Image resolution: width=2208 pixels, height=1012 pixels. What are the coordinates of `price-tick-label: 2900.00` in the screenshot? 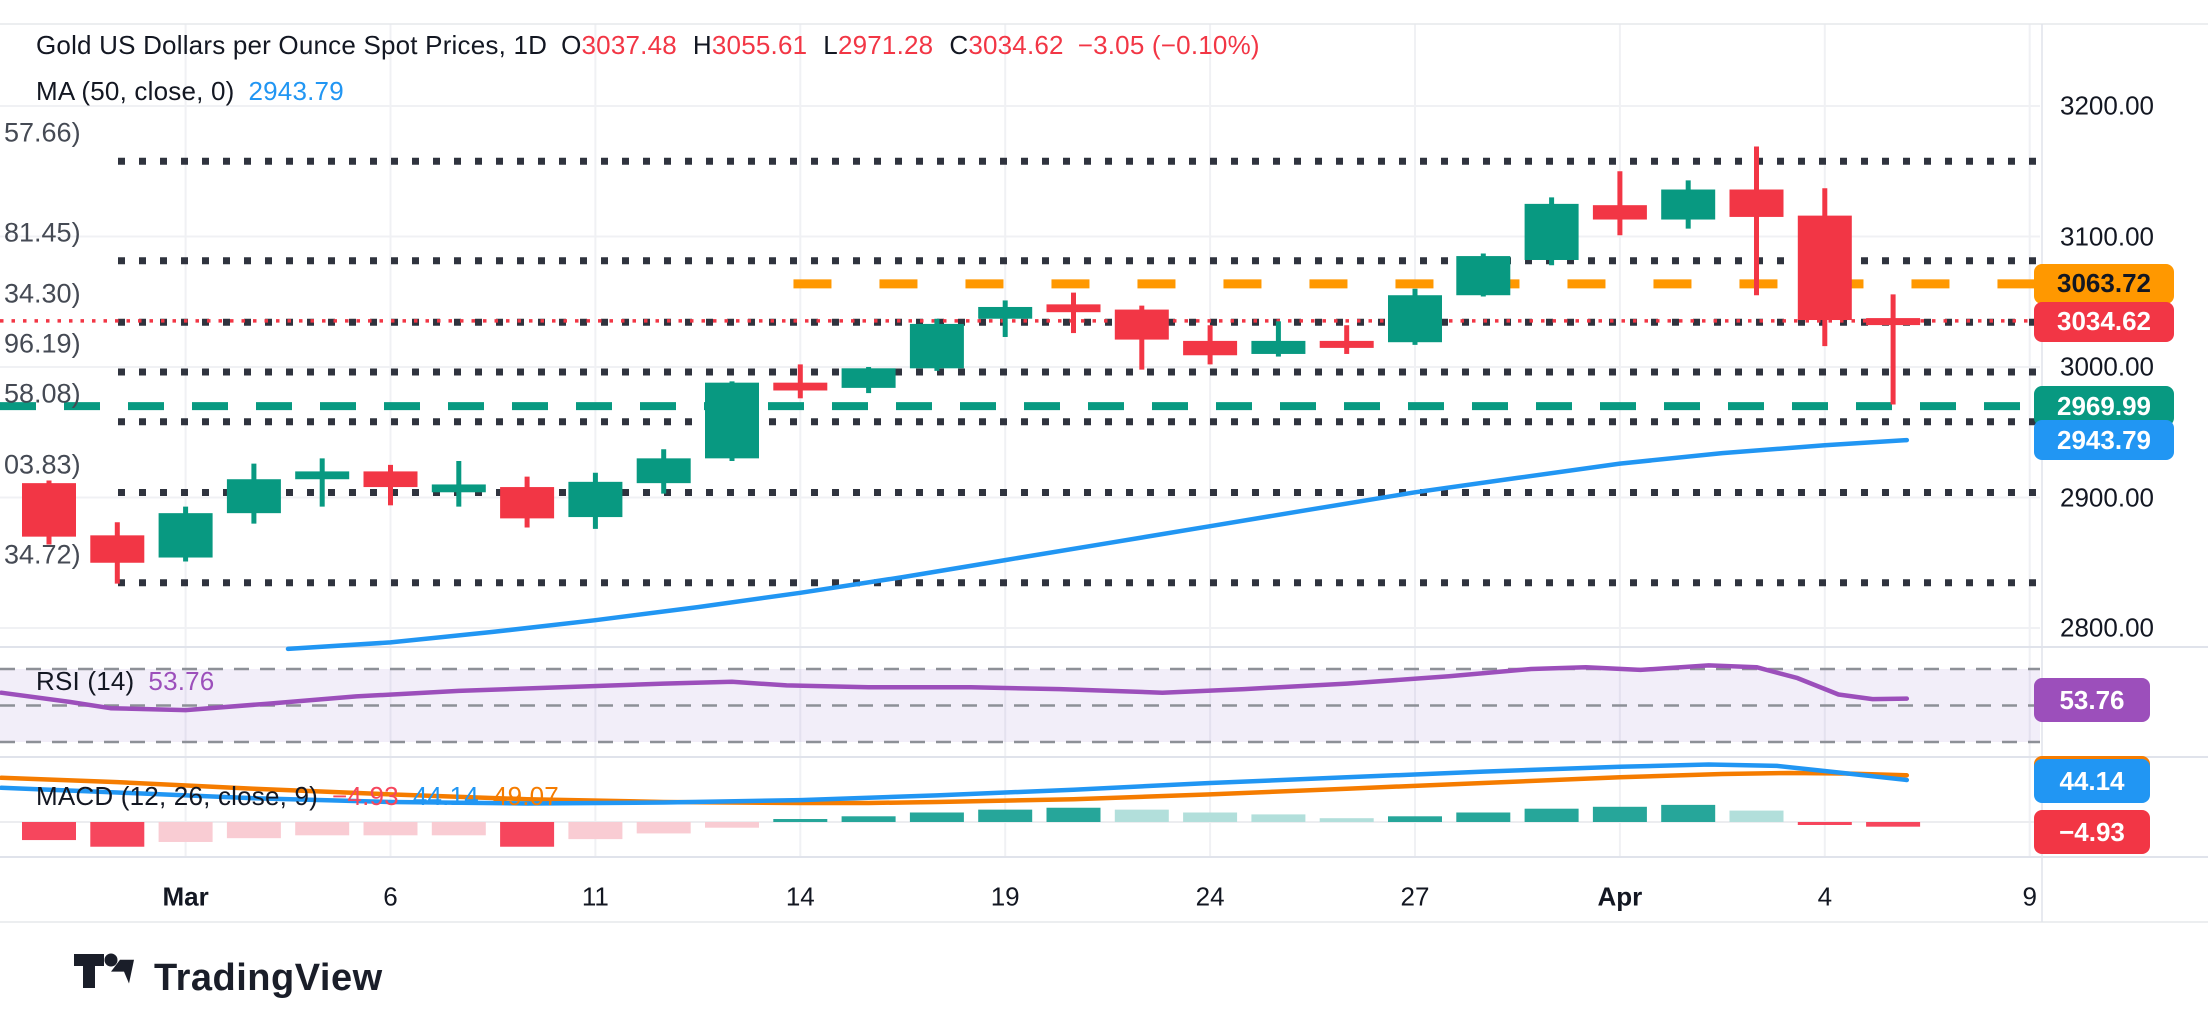 It's located at (2107, 497).